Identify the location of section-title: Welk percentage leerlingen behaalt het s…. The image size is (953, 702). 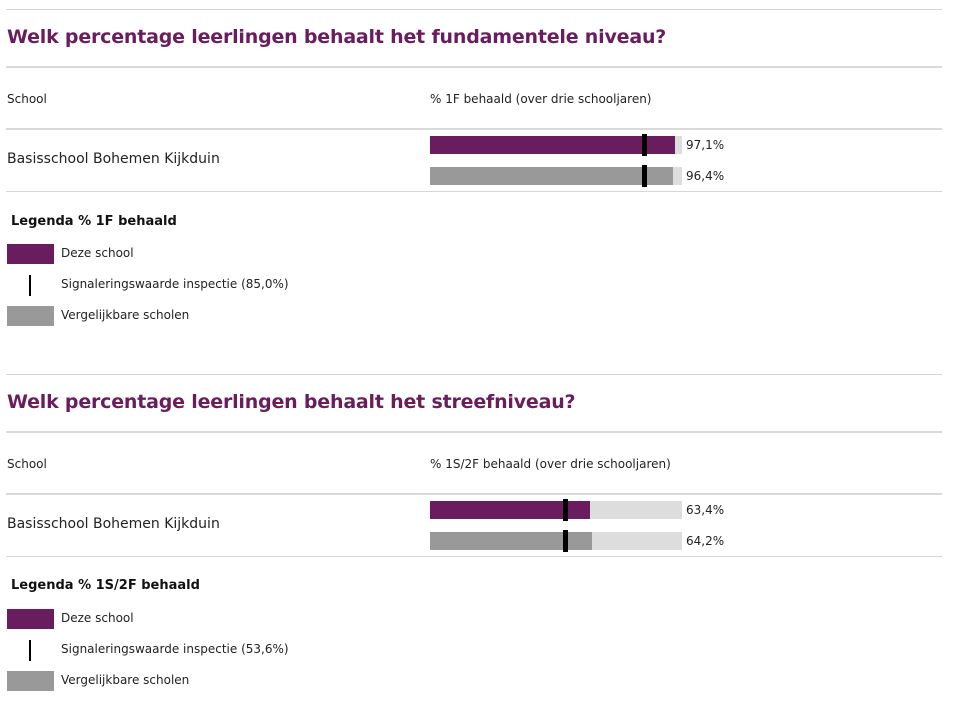
(291, 402).